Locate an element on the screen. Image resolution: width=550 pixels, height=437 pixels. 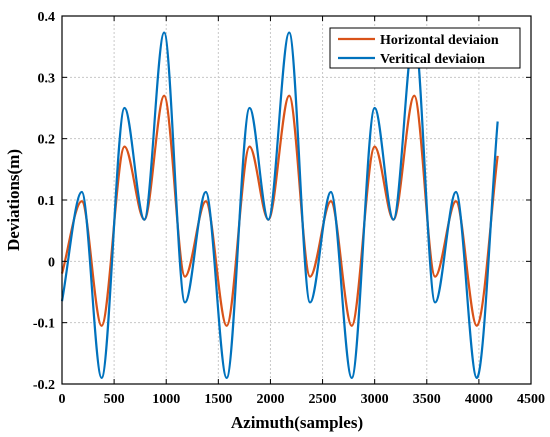
x-axis-title: Azimuth(samples) is located at coordinates (297, 422).